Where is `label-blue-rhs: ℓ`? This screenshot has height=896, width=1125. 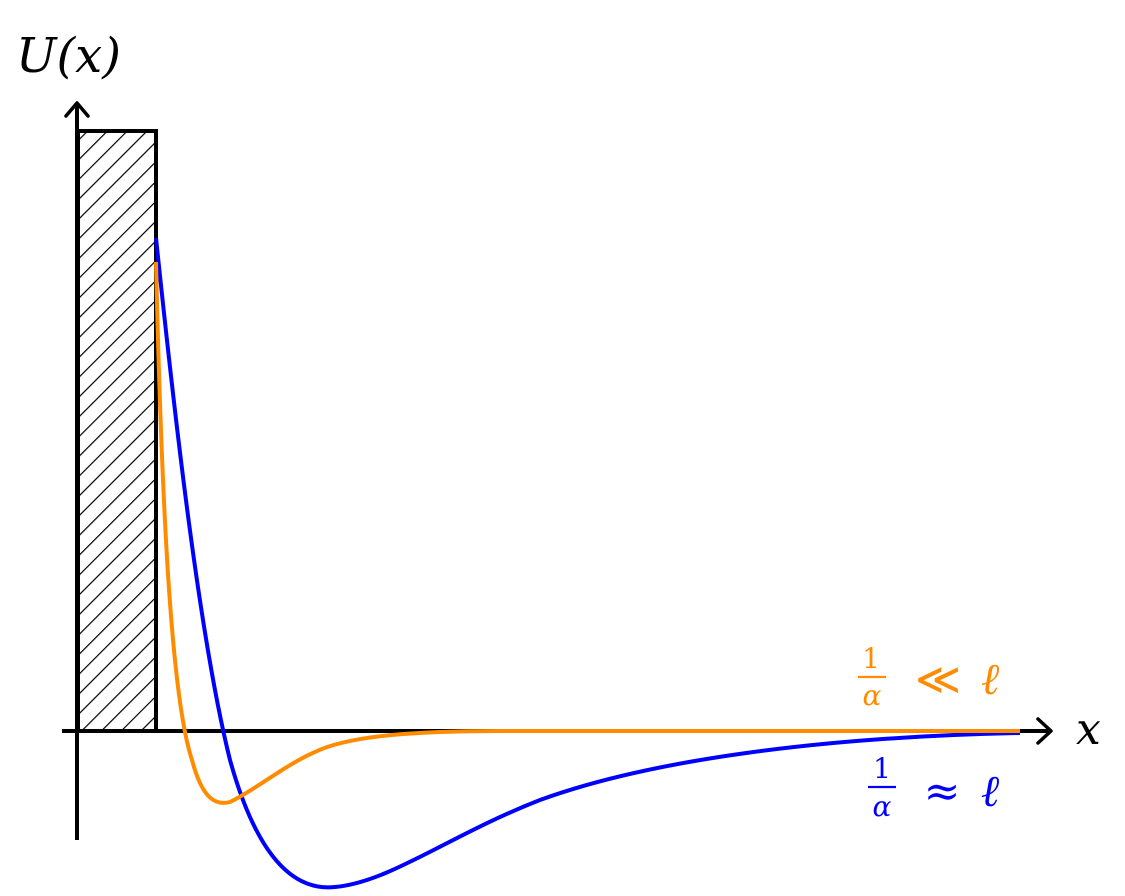 label-blue-rhs: ℓ is located at coordinates (990, 791).